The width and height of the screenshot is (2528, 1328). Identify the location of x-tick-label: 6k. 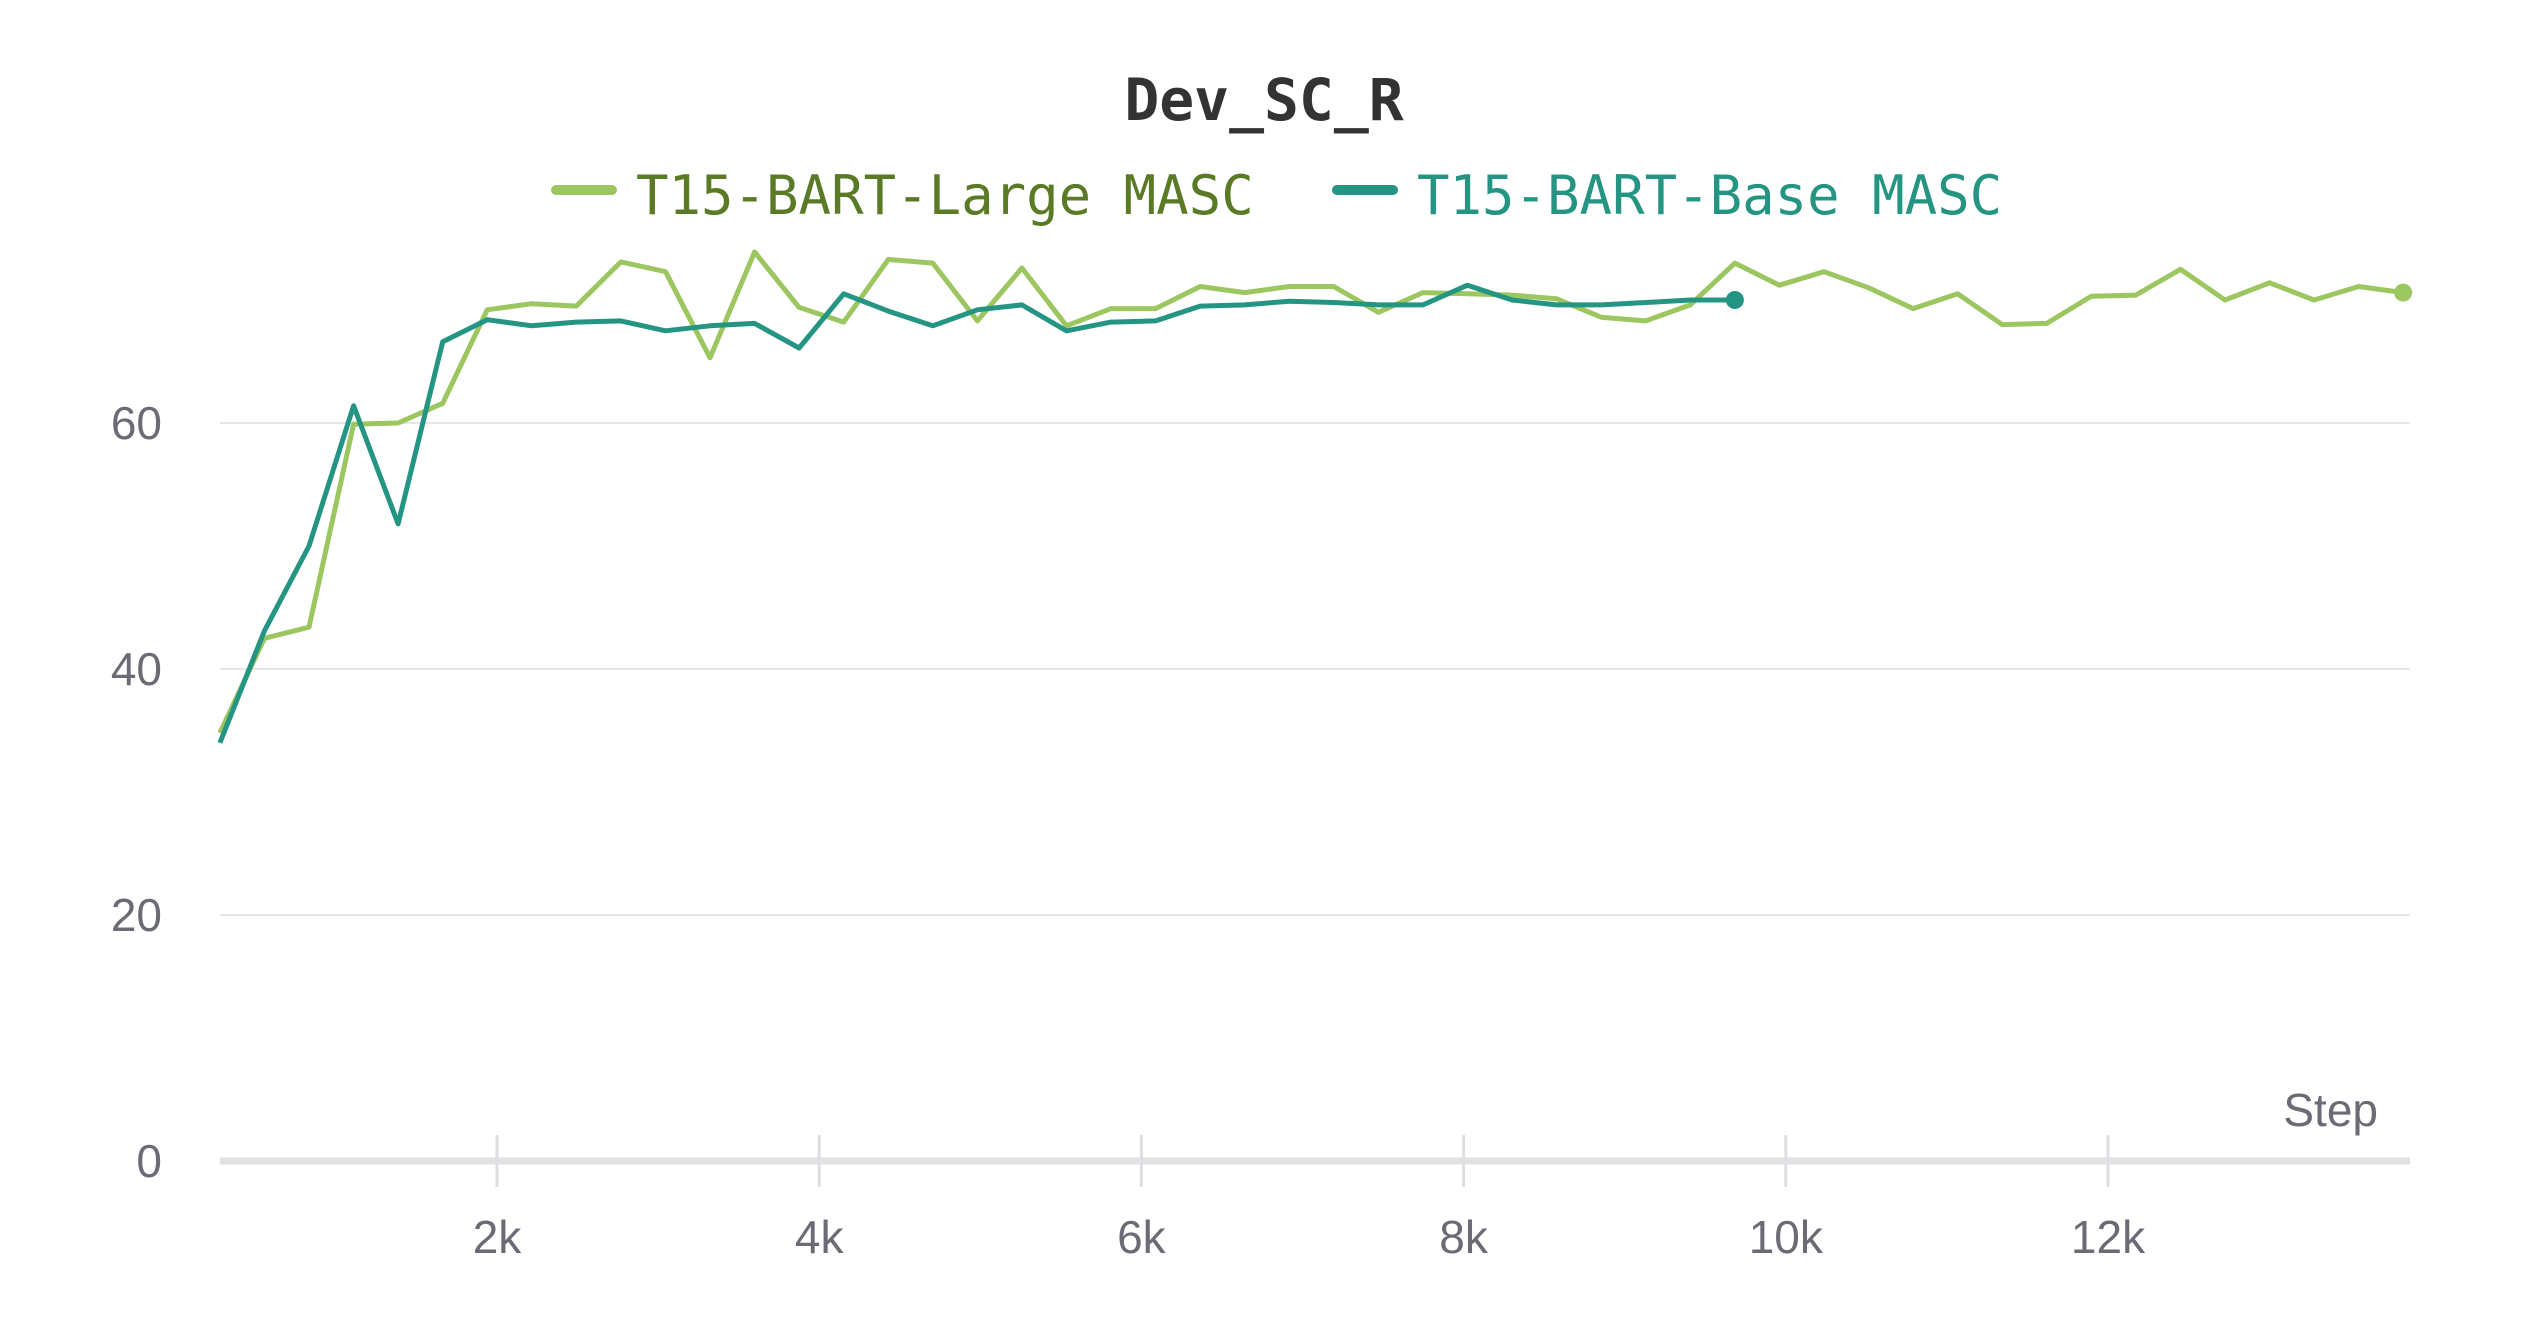
(1142, 1237).